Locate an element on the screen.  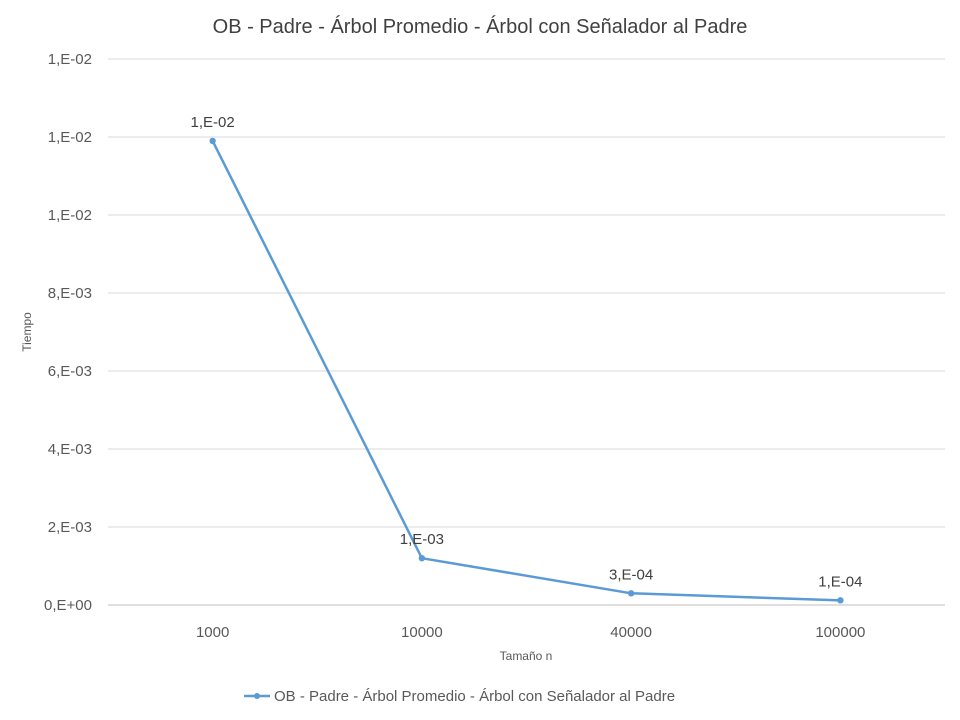
y-tick-label: 0,E+00 is located at coordinates (68, 605).